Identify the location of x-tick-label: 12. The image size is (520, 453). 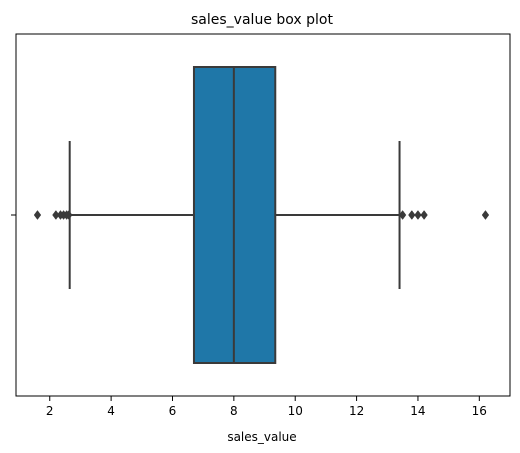
(356, 411).